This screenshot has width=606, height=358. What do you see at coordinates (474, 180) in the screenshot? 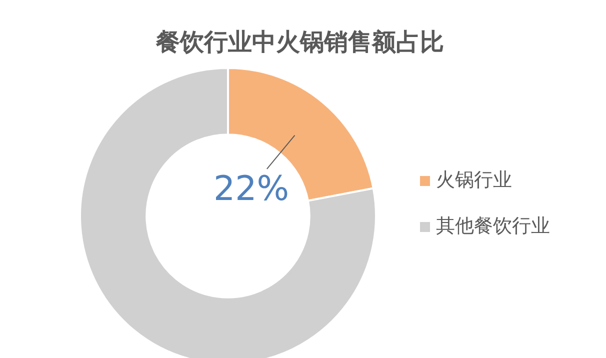
I see `legend-label: 火锅行业` at bounding box center [474, 180].